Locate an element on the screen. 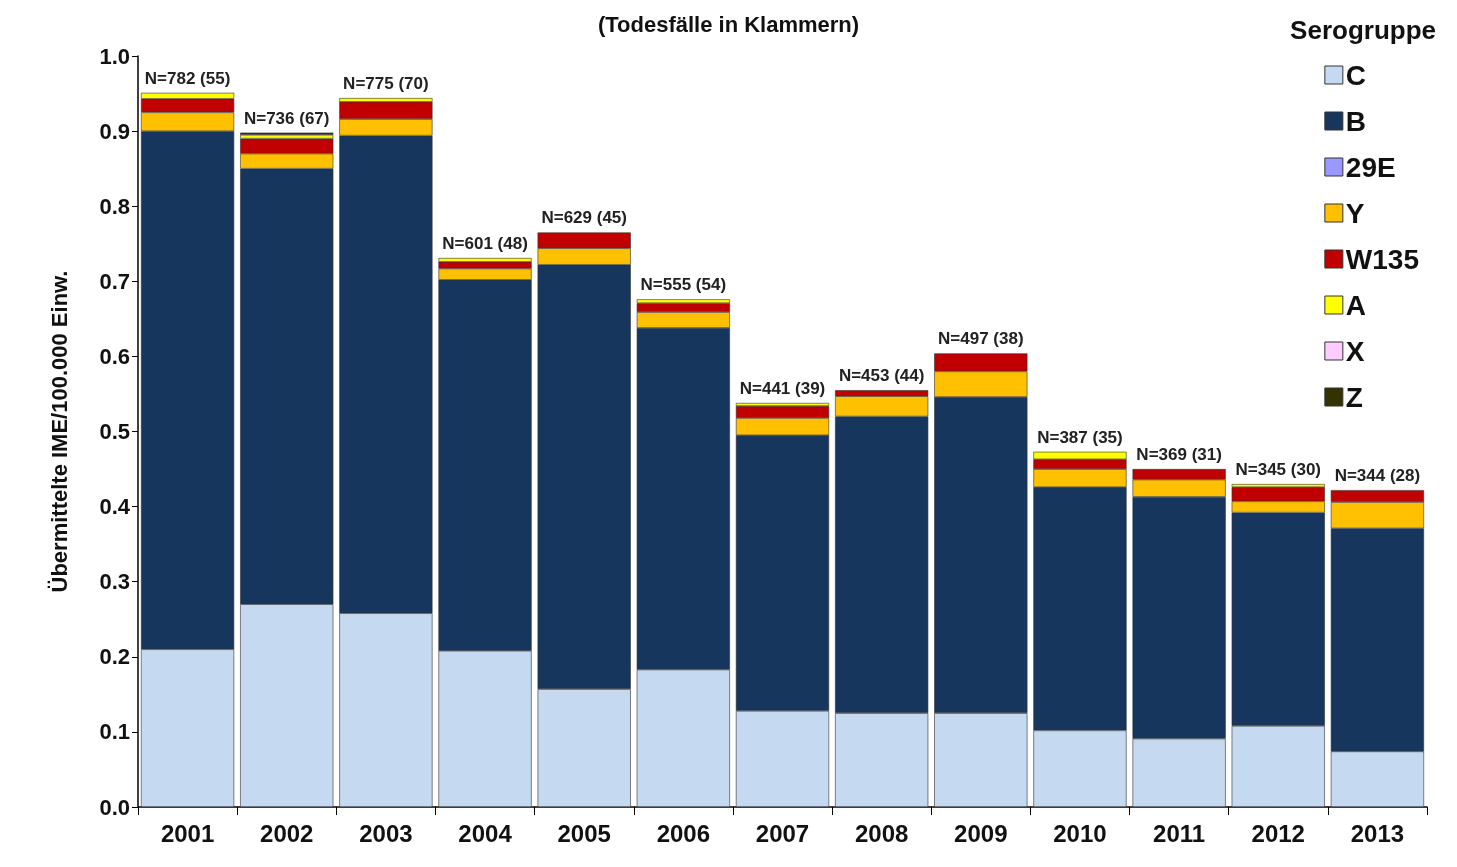 The image size is (1457, 867). total-label: N=345 (30) is located at coordinates (1278, 470).